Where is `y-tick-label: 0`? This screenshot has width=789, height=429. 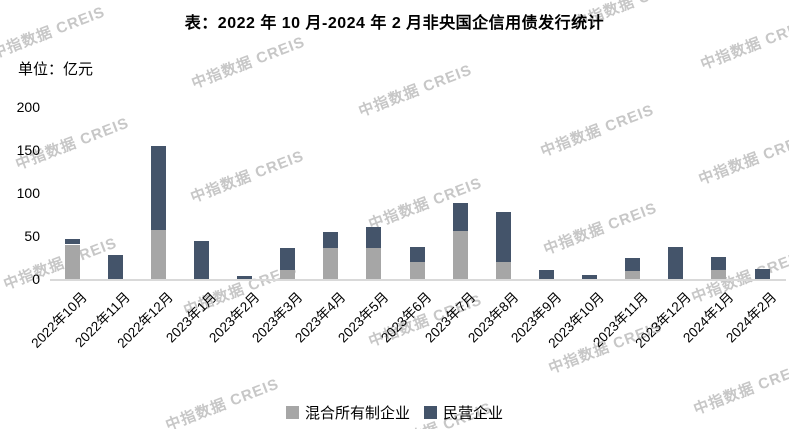 y-tick-label: 0 is located at coordinates (36, 279).